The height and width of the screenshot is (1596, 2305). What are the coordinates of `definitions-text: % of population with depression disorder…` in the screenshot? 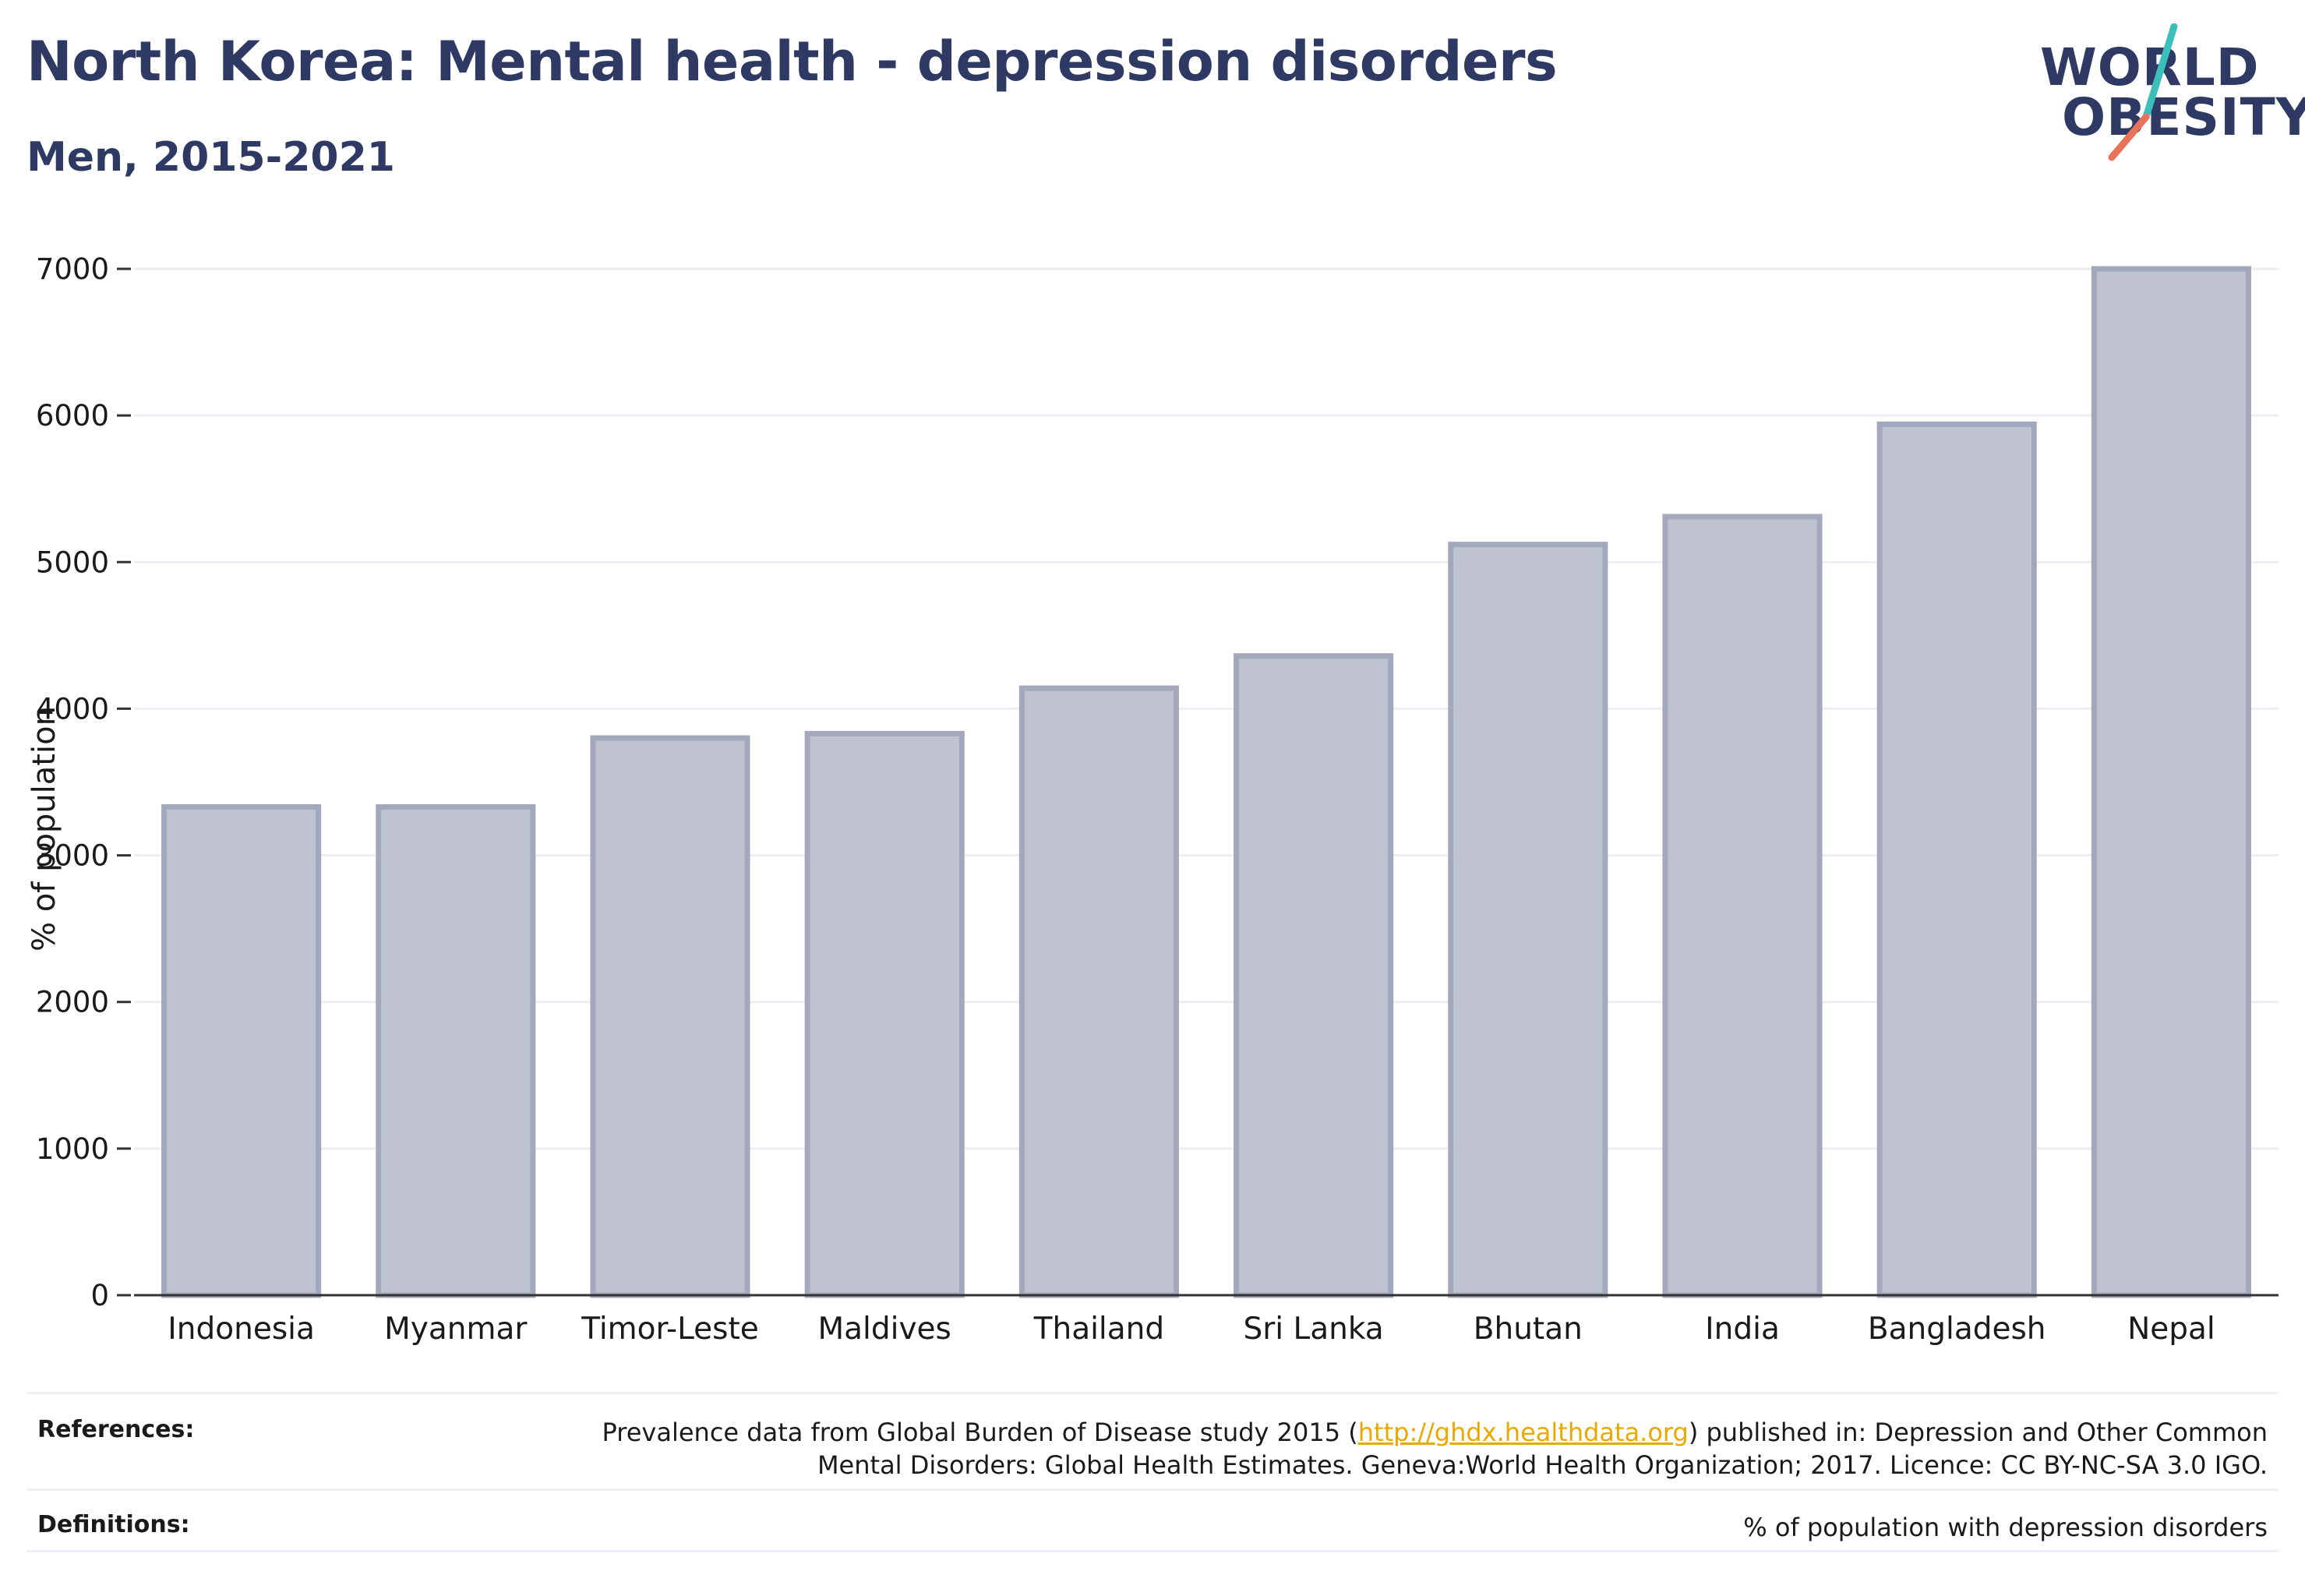 It's located at (2006, 1527).